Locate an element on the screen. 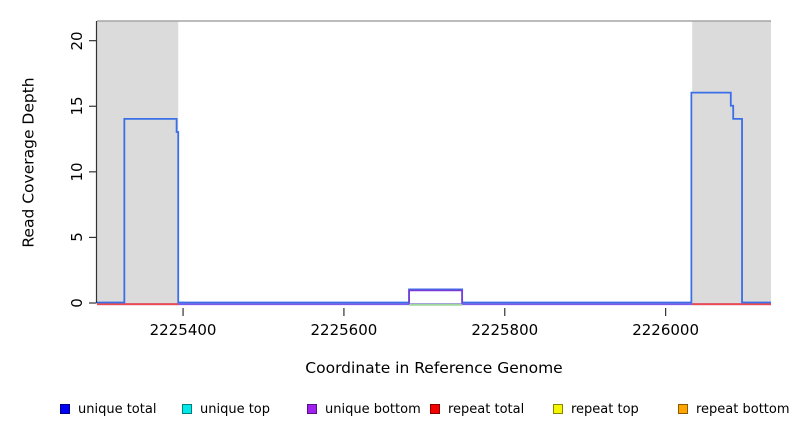  y-tick-label: 5 is located at coordinates (77, 237).